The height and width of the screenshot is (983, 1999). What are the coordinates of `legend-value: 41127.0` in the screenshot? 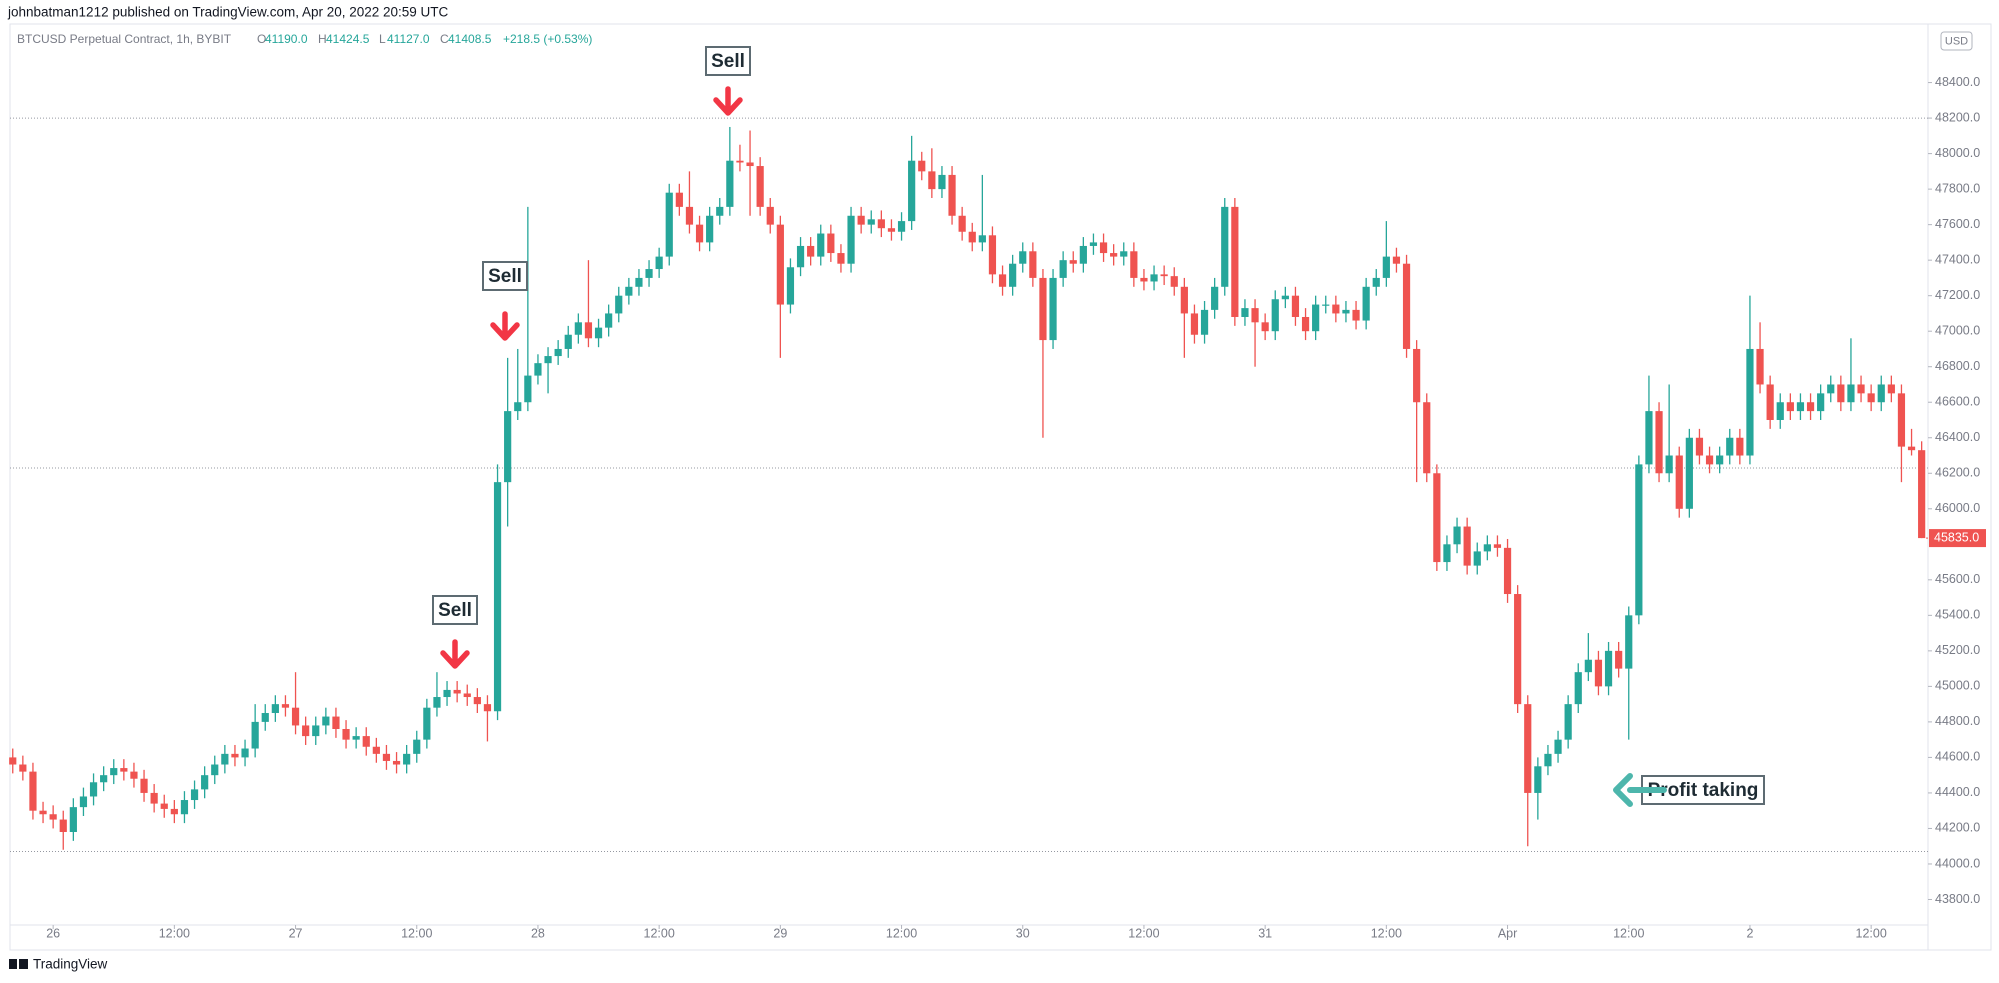 It's located at (408, 39).